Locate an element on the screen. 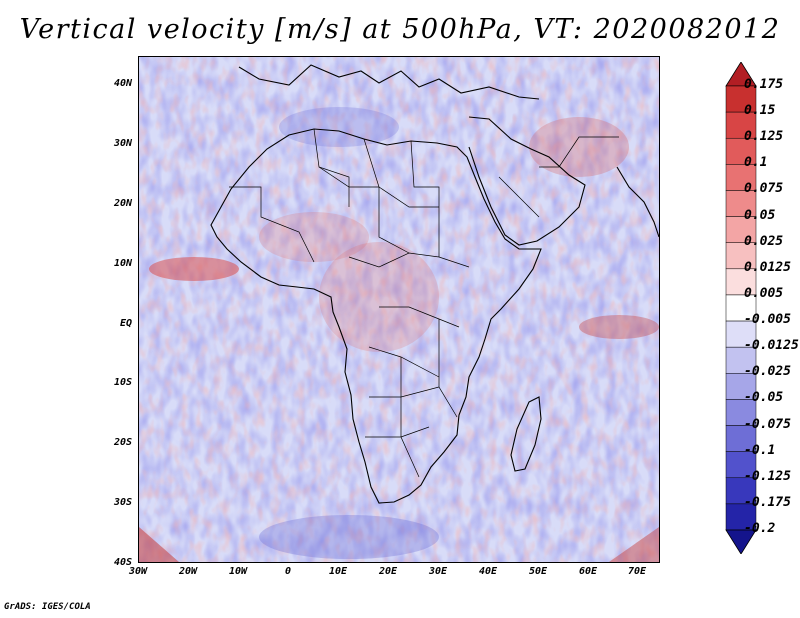 The image size is (800, 618). x-tick-label: 0 is located at coordinates (288, 571).